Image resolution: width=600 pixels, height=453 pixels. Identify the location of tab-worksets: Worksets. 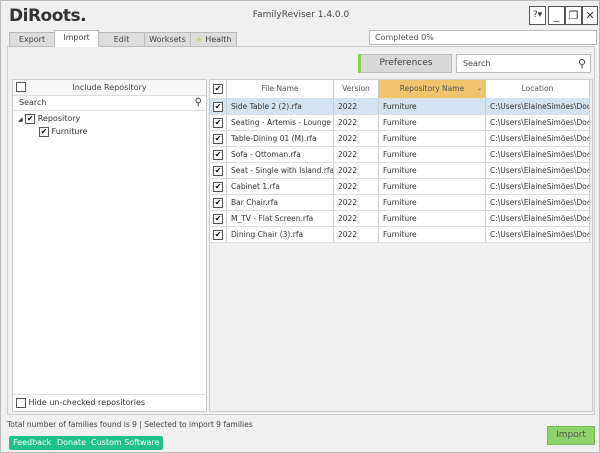
(167, 39).